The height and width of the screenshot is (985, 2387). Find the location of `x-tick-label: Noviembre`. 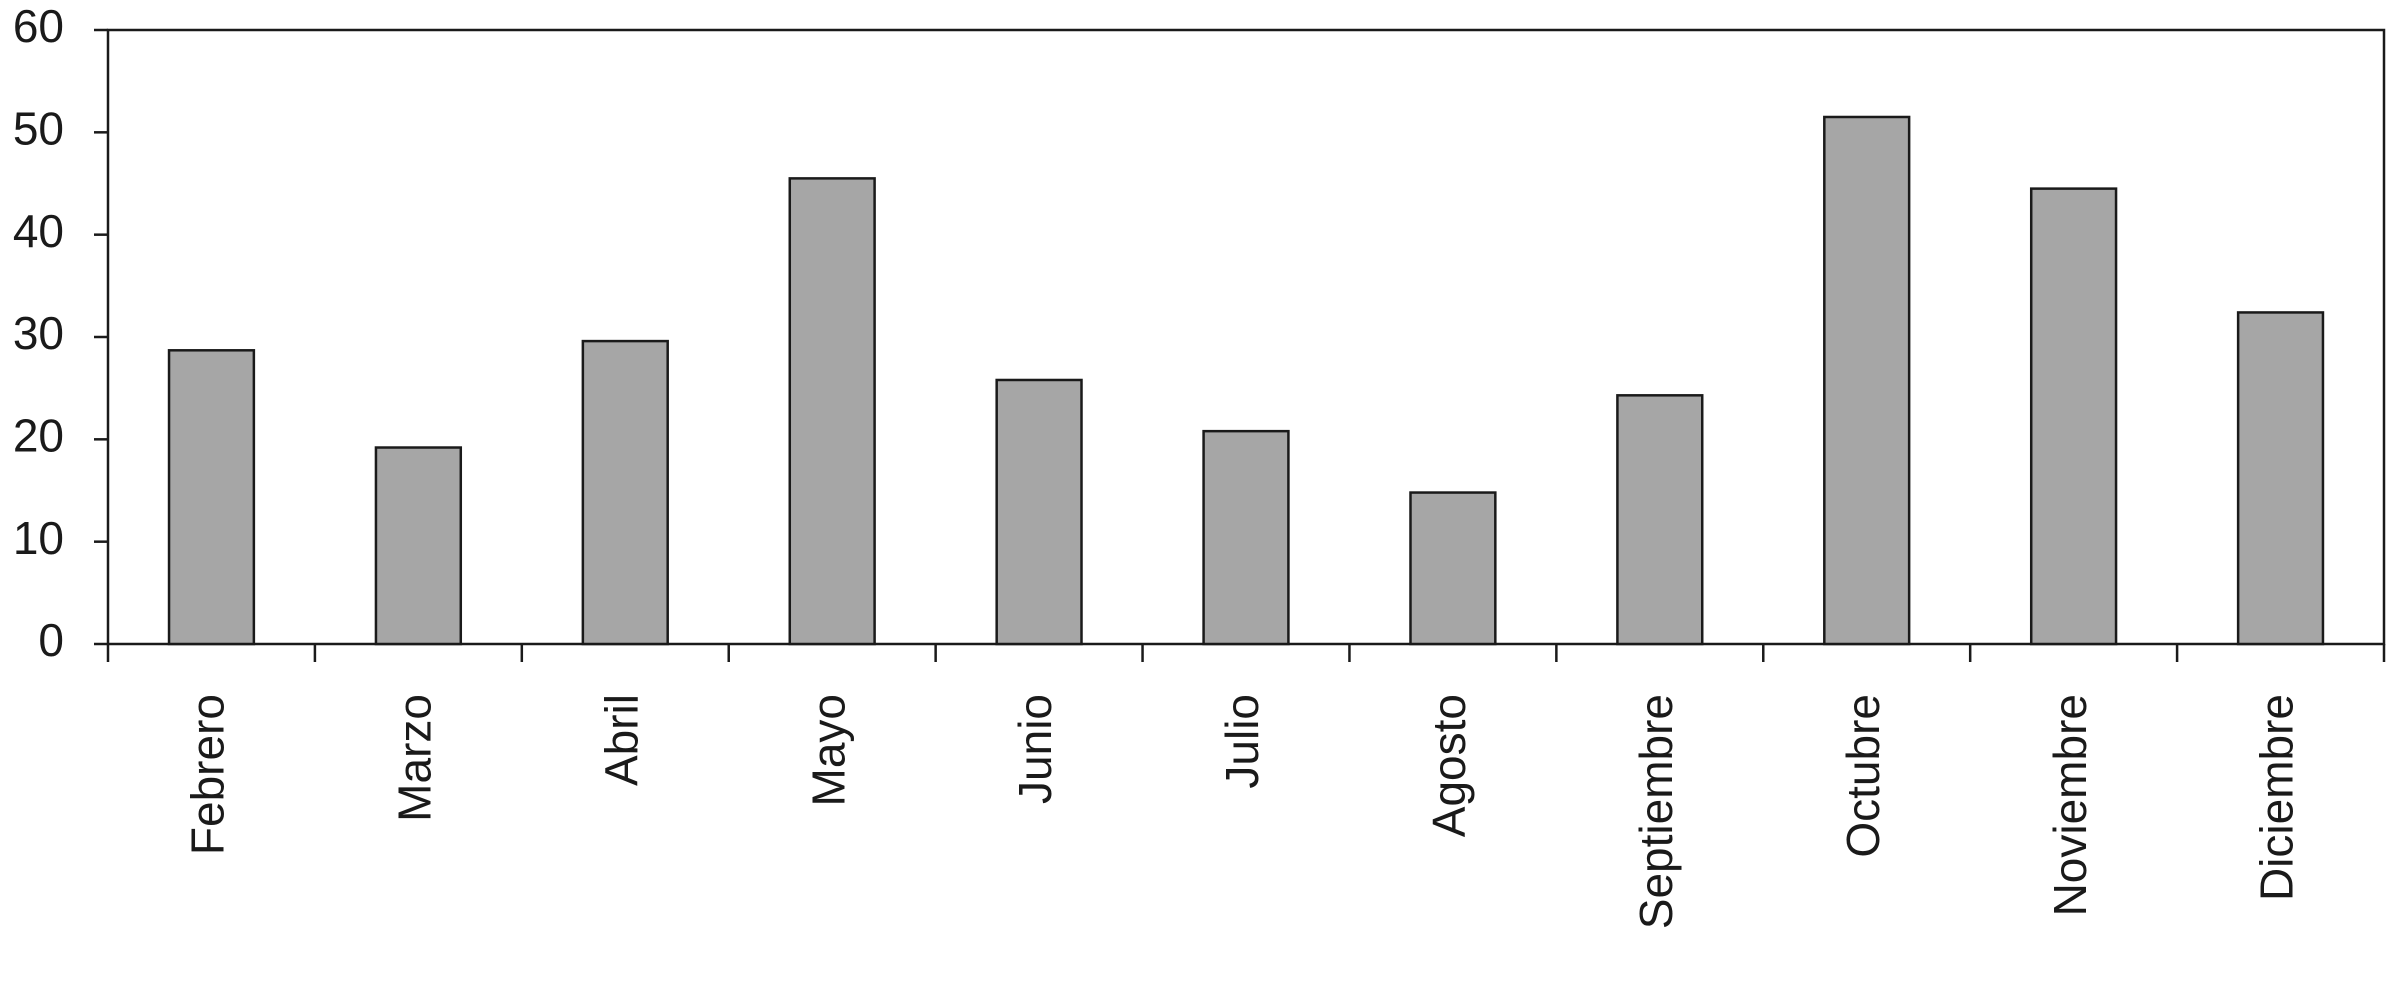

x-tick-label: Noviembre is located at coordinates (2070, 805).